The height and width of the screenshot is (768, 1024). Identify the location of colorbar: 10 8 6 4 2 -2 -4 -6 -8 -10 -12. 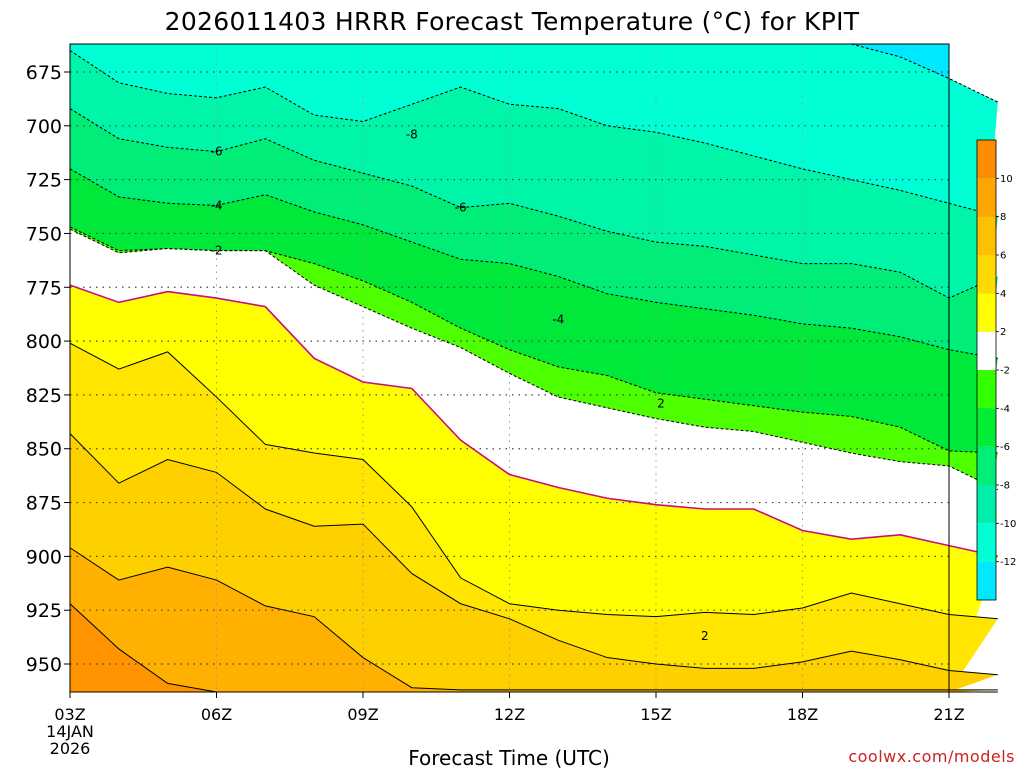
(996, 370).